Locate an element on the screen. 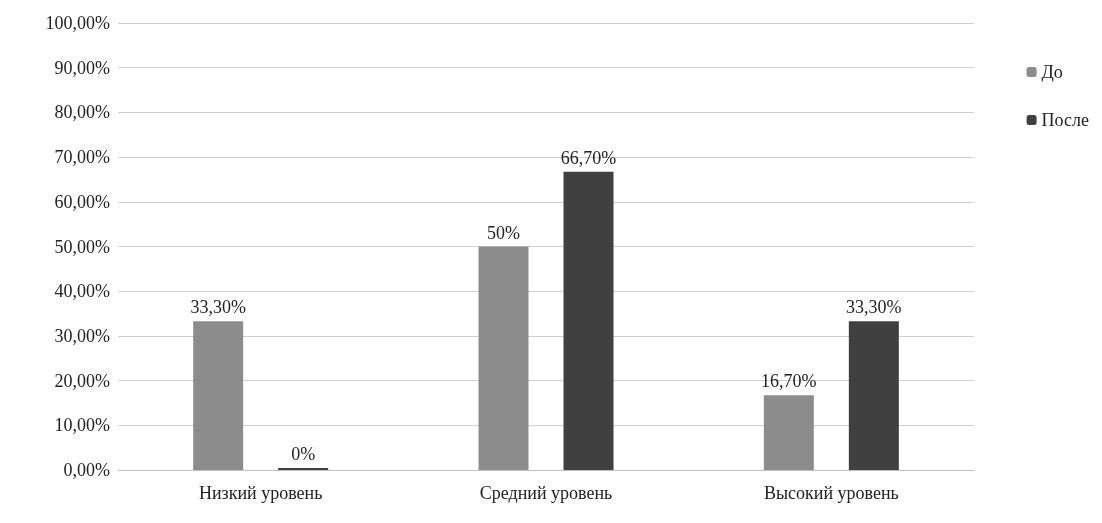 Image resolution: width=1102 pixels, height=523 pixels. y-tick-label: 50,00% is located at coordinates (82, 246).